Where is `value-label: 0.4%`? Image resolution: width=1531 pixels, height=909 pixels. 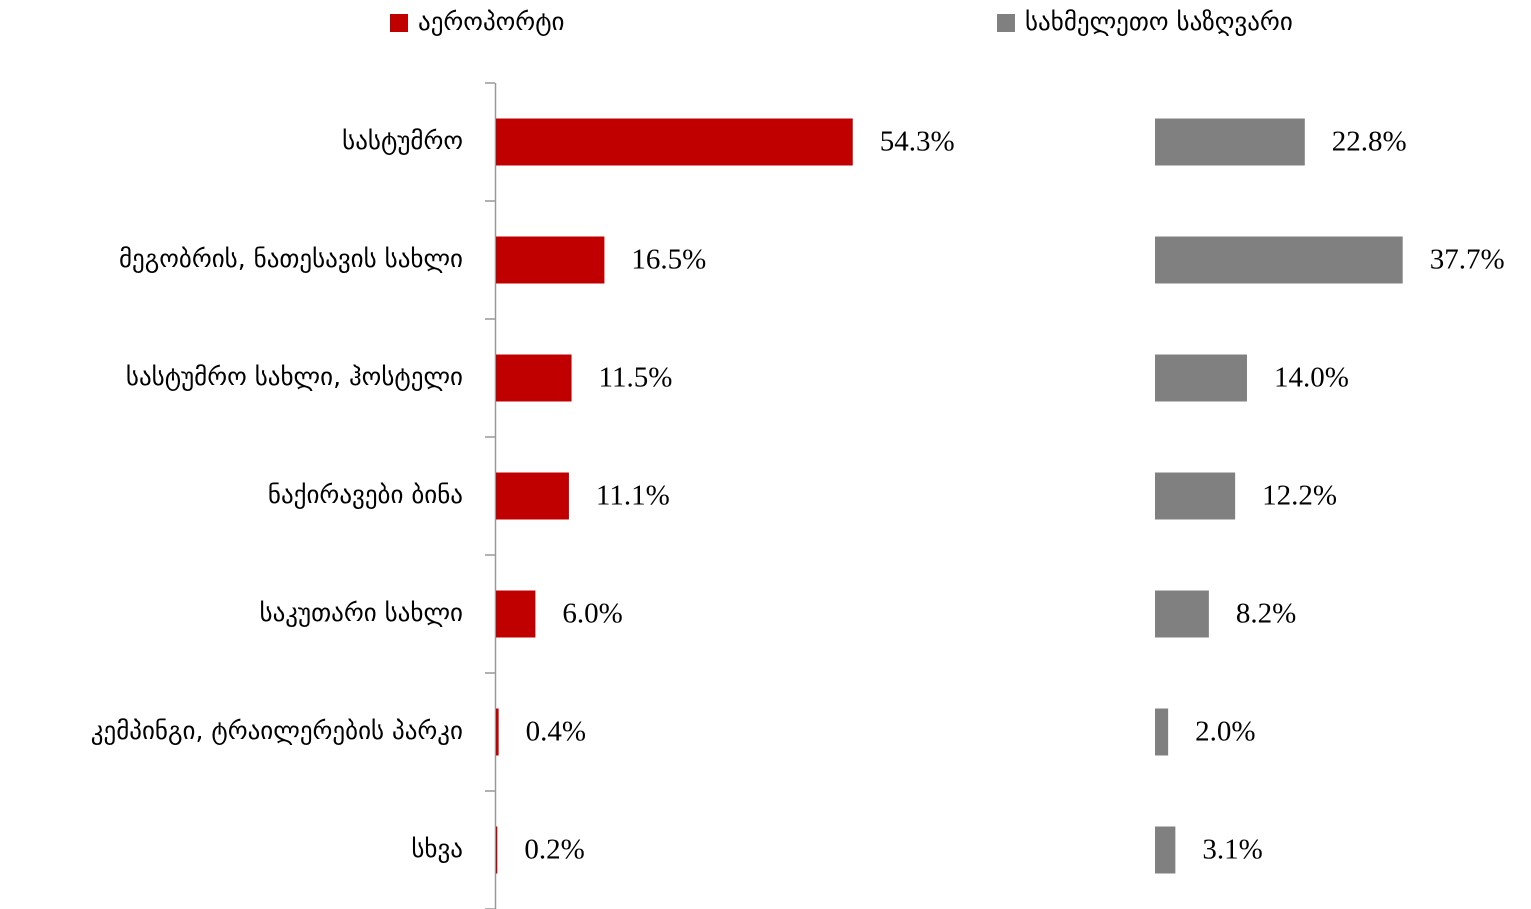
value-label: 0.4% is located at coordinates (556, 732).